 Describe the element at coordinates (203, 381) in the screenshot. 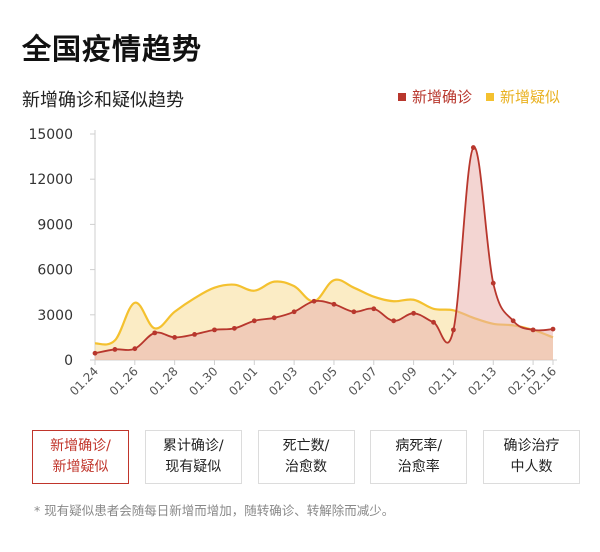

I see `x-tick-label: 01.30` at that location.